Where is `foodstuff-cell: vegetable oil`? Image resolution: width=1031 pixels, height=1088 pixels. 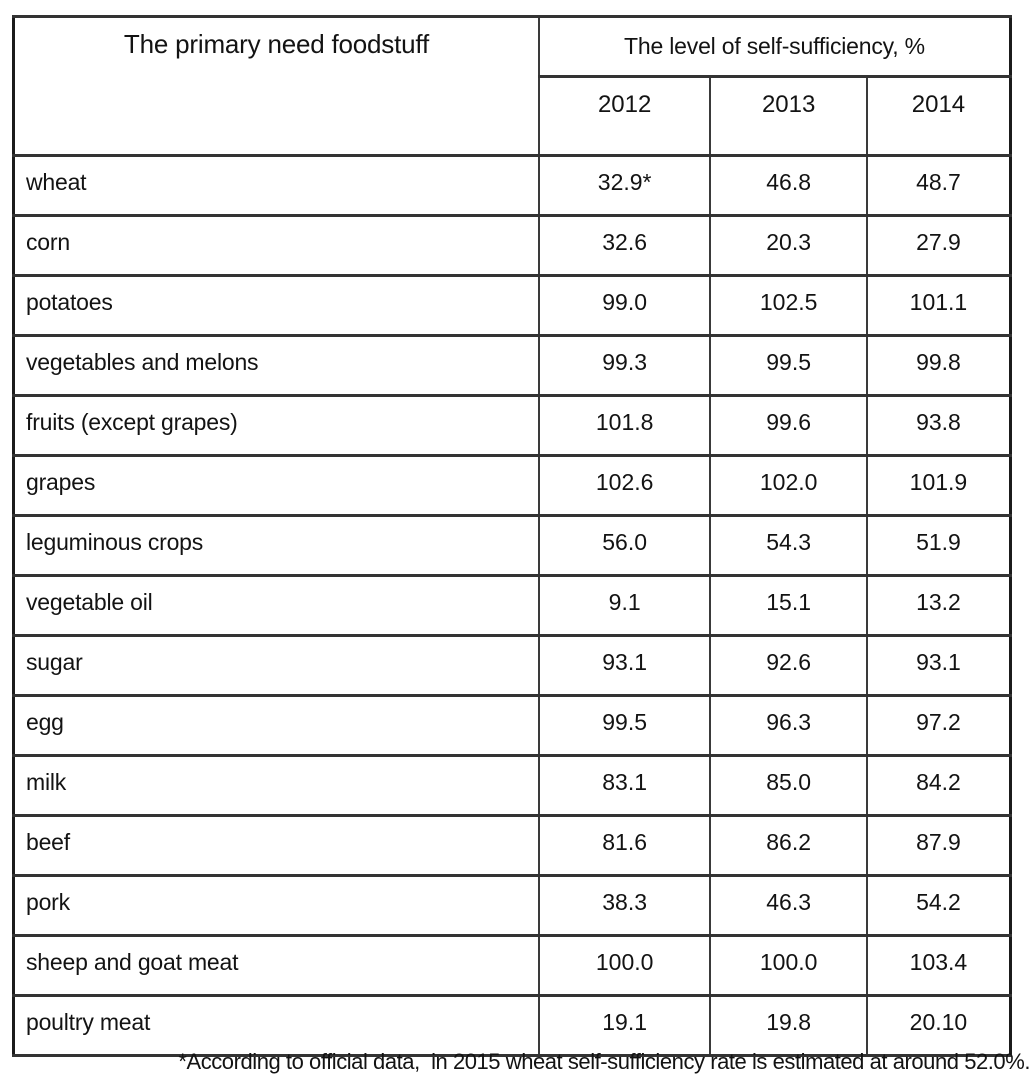 foodstuff-cell: vegetable oil is located at coordinates (276, 605).